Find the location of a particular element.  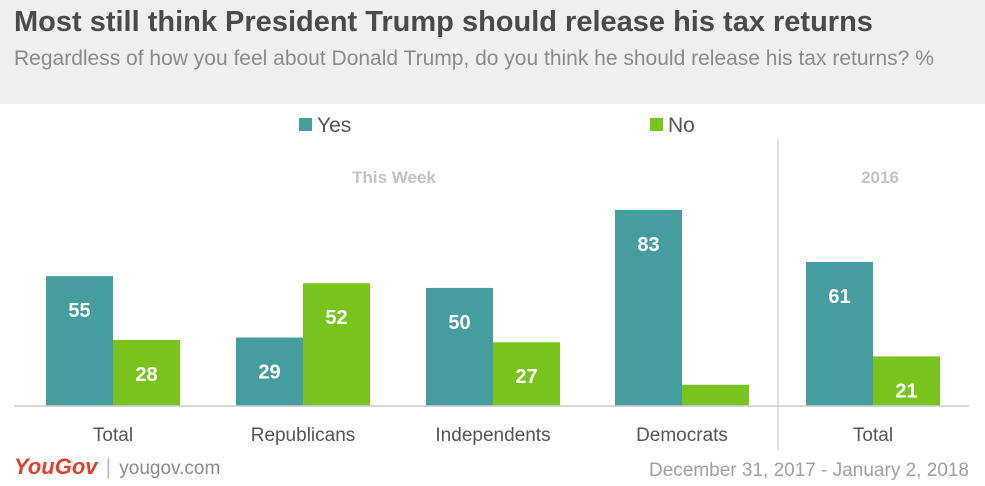

bar-yes-independents is located at coordinates (459, 346).